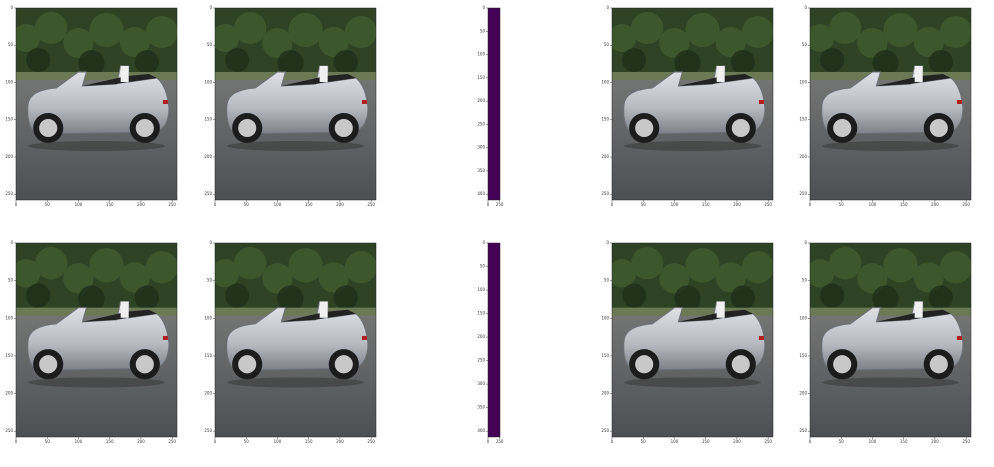 This screenshot has width=994, height=467. Describe the element at coordinates (481, 383) in the screenshot. I see `y-tick-label: 300` at that location.